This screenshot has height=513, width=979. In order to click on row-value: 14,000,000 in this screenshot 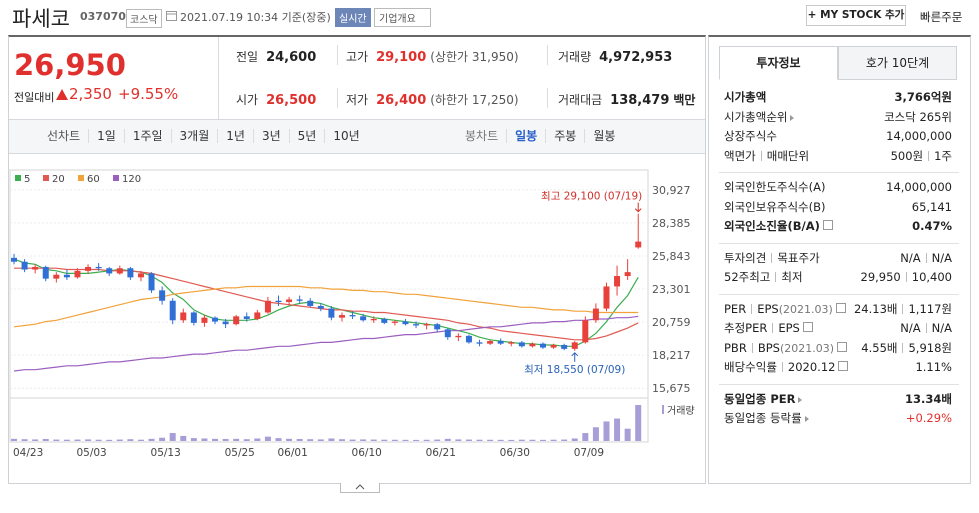, I will do `click(919, 187)`.